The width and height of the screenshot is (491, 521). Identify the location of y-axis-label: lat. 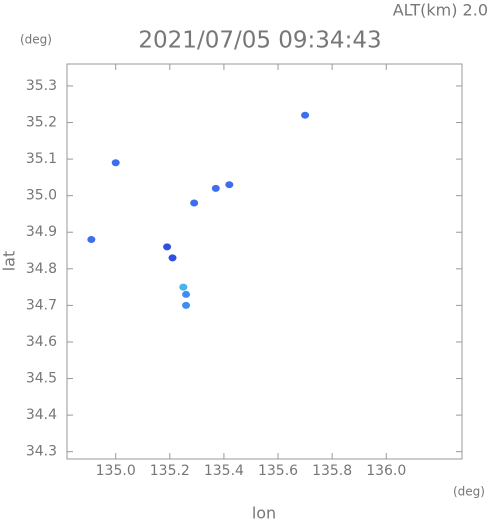
(9, 261).